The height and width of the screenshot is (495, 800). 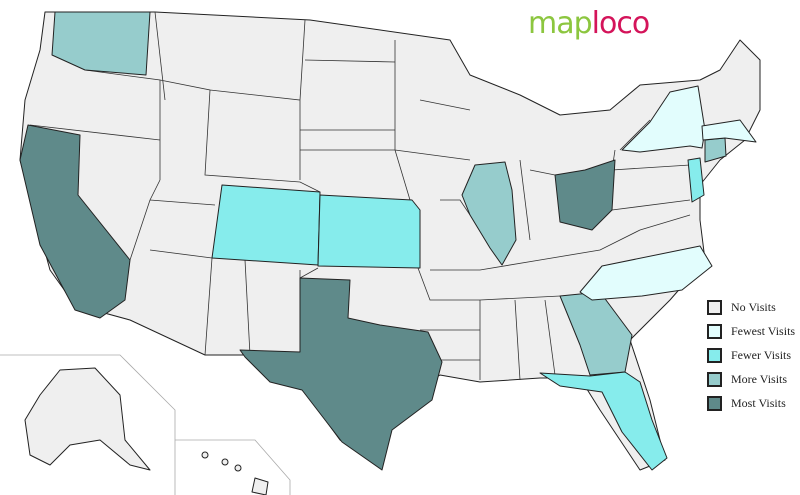 I want to click on state-massachusetts, so click(x=729, y=131).